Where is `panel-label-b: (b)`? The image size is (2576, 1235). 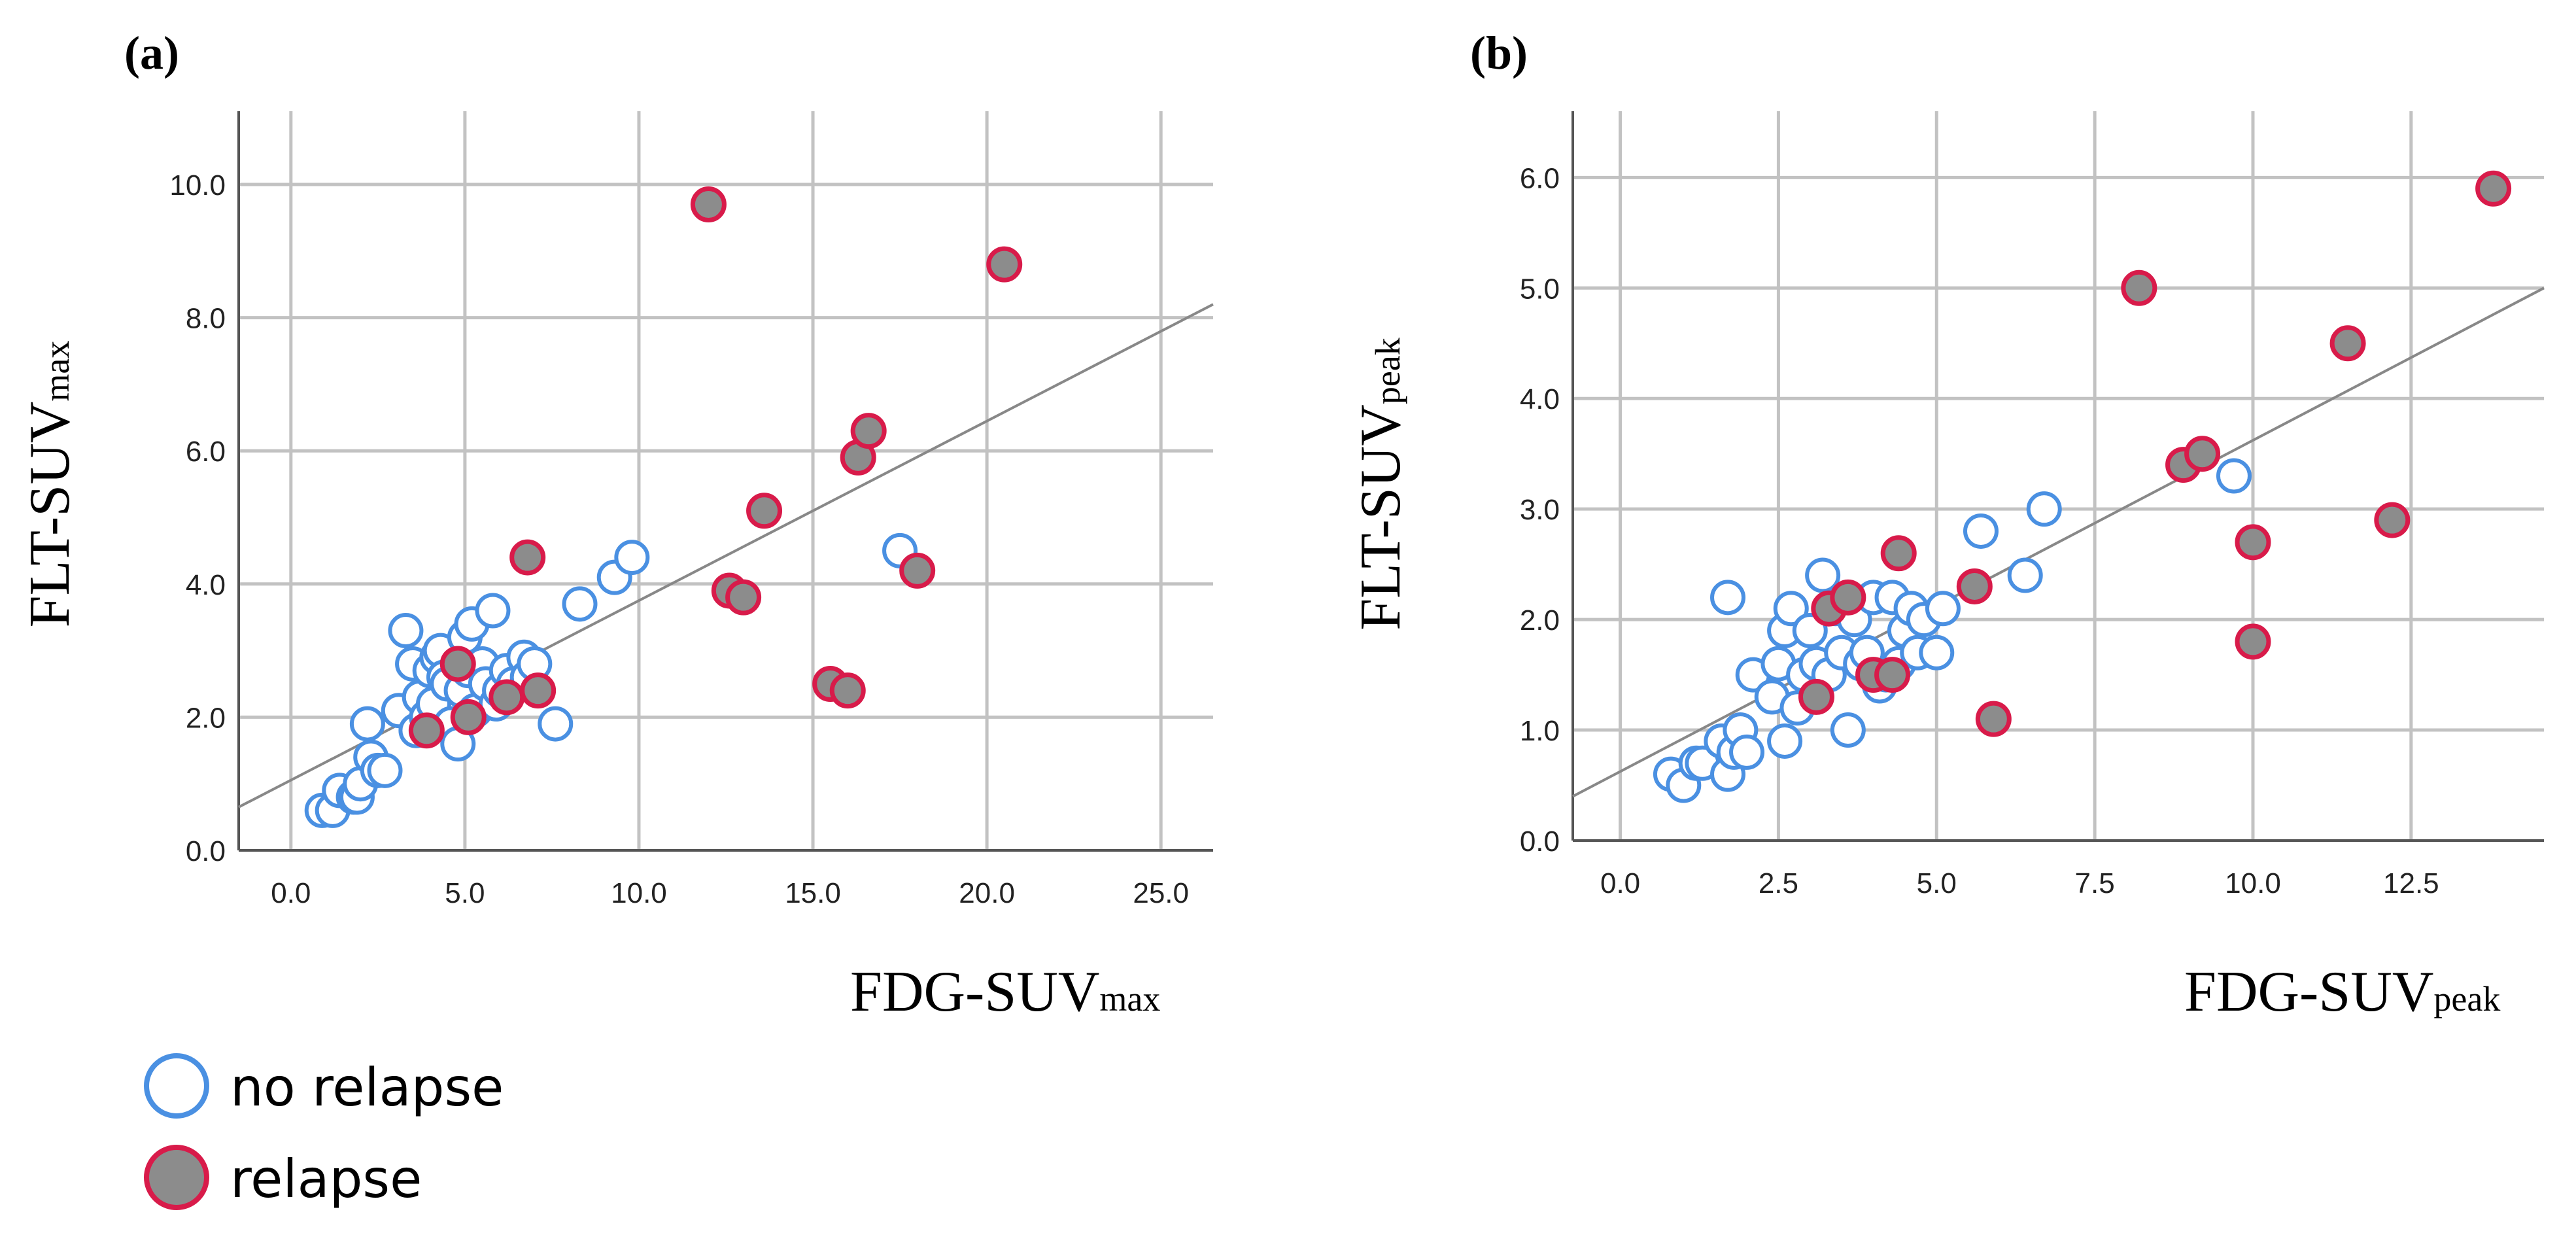 panel-label-b: (b) is located at coordinates (1499, 53).